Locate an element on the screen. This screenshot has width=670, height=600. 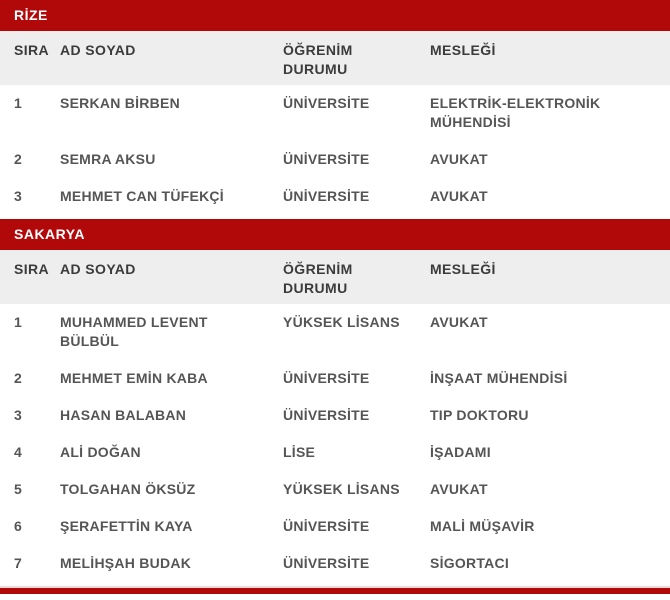
table-row: 4 ALİ DOĞAN LİSE İŞADAMI is located at coordinates (335, 452).